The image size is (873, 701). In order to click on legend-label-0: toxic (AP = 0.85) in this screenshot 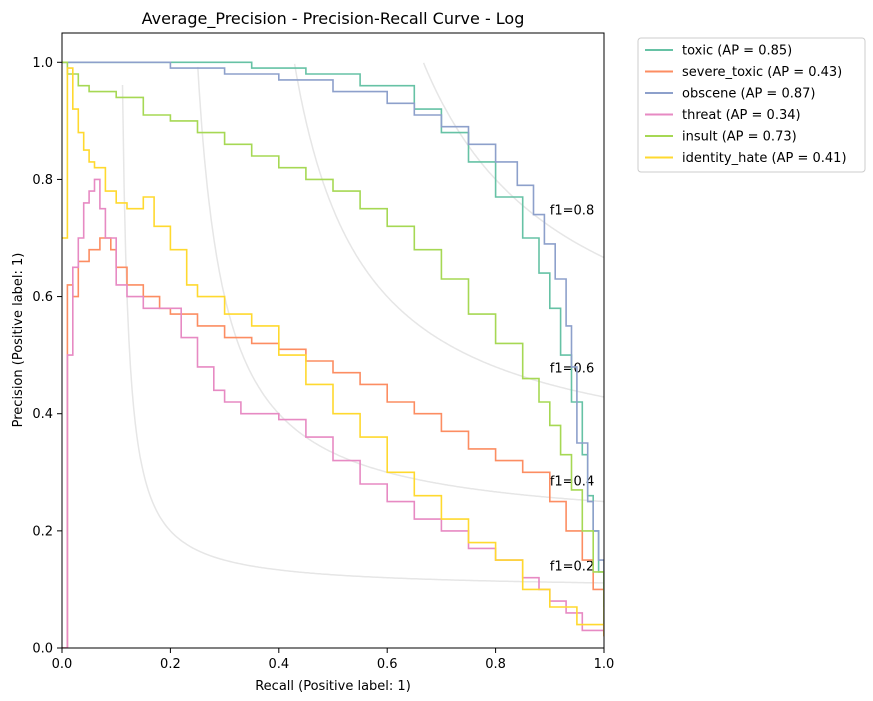, I will do `click(737, 51)`.